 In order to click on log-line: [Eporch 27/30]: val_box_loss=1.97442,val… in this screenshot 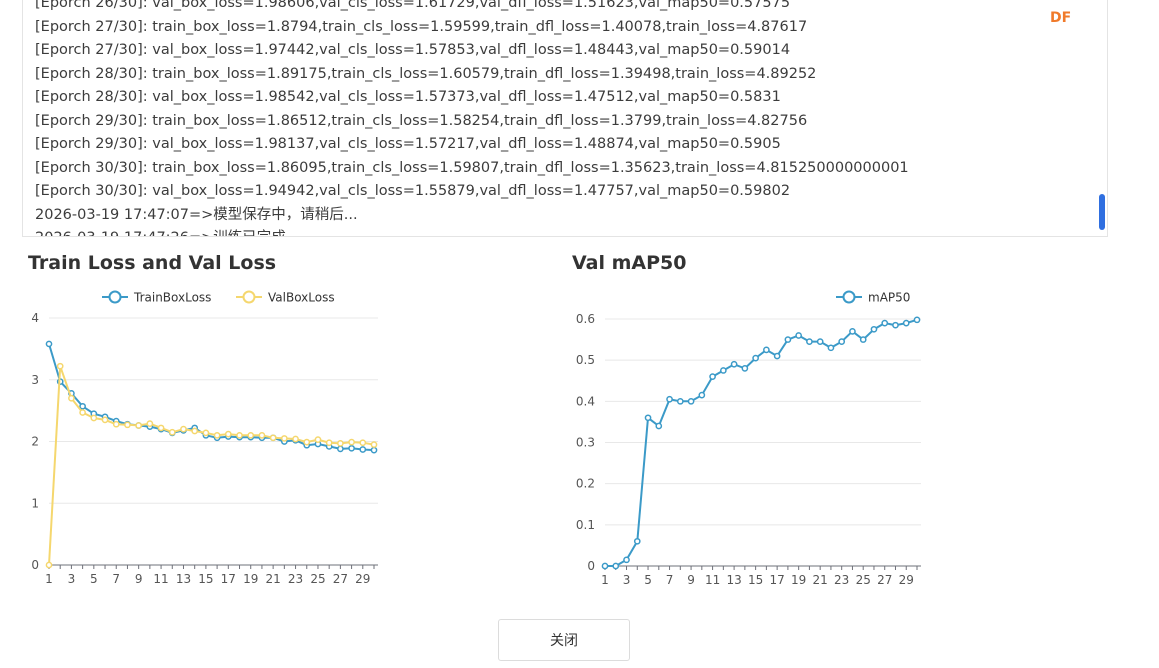, I will do `click(413, 50)`.